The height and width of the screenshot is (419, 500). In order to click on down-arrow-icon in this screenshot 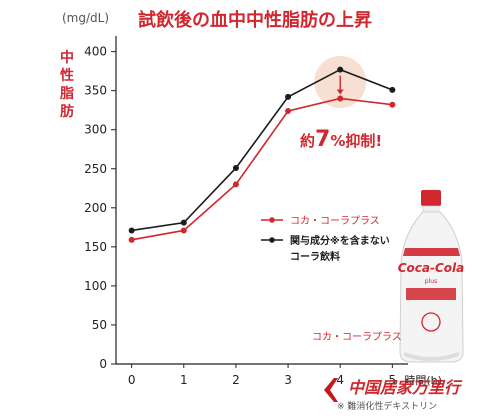, I will do `click(340, 85)`.